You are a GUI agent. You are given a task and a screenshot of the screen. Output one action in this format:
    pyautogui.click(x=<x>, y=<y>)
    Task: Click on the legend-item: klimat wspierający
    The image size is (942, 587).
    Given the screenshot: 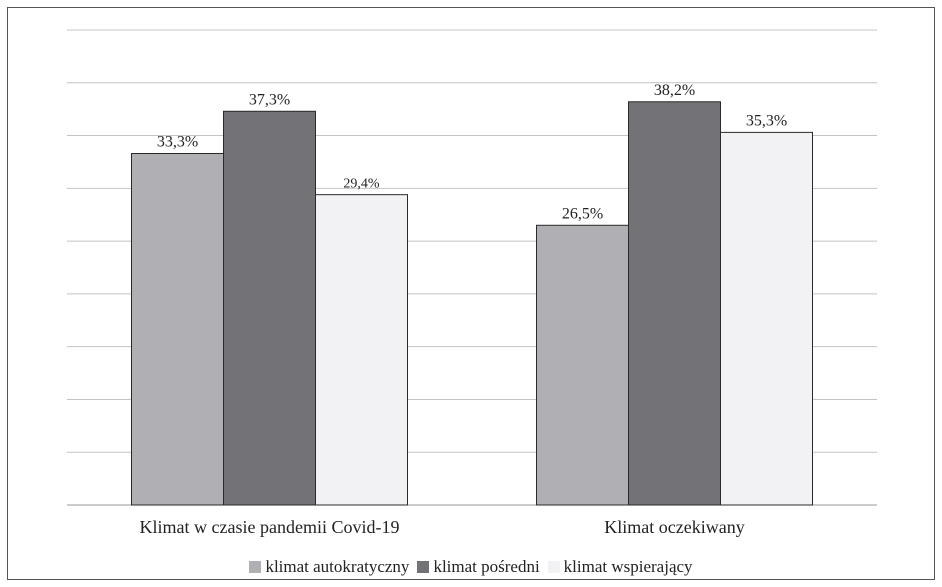 What is the action you would take?
    pyautogui.click(x=620, y=567)
    